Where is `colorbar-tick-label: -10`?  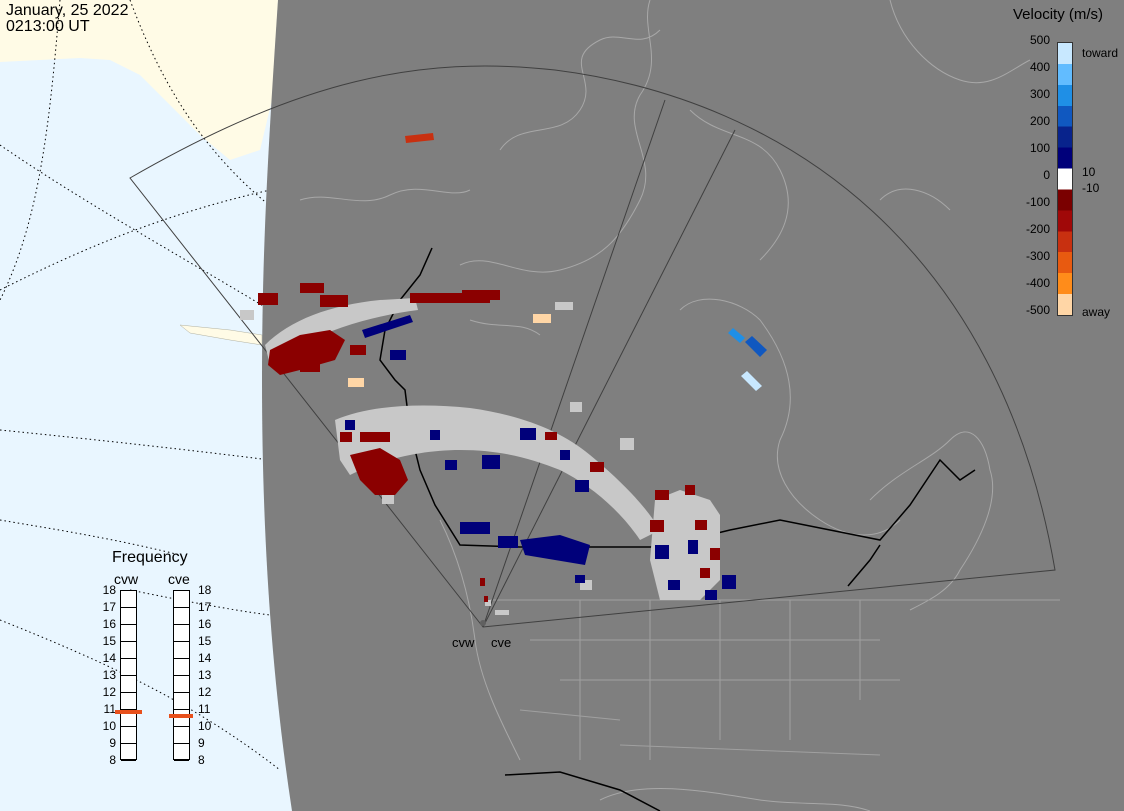
colorbar-tick-label: -10 is located at coordinates (1091, 188).